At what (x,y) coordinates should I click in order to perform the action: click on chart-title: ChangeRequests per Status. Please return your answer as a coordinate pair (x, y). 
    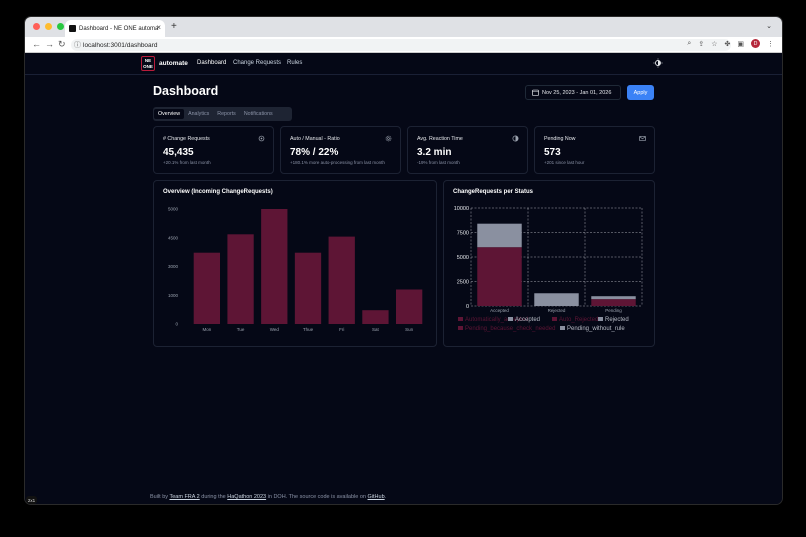
    Looking at the image, I should click on (493, 192).